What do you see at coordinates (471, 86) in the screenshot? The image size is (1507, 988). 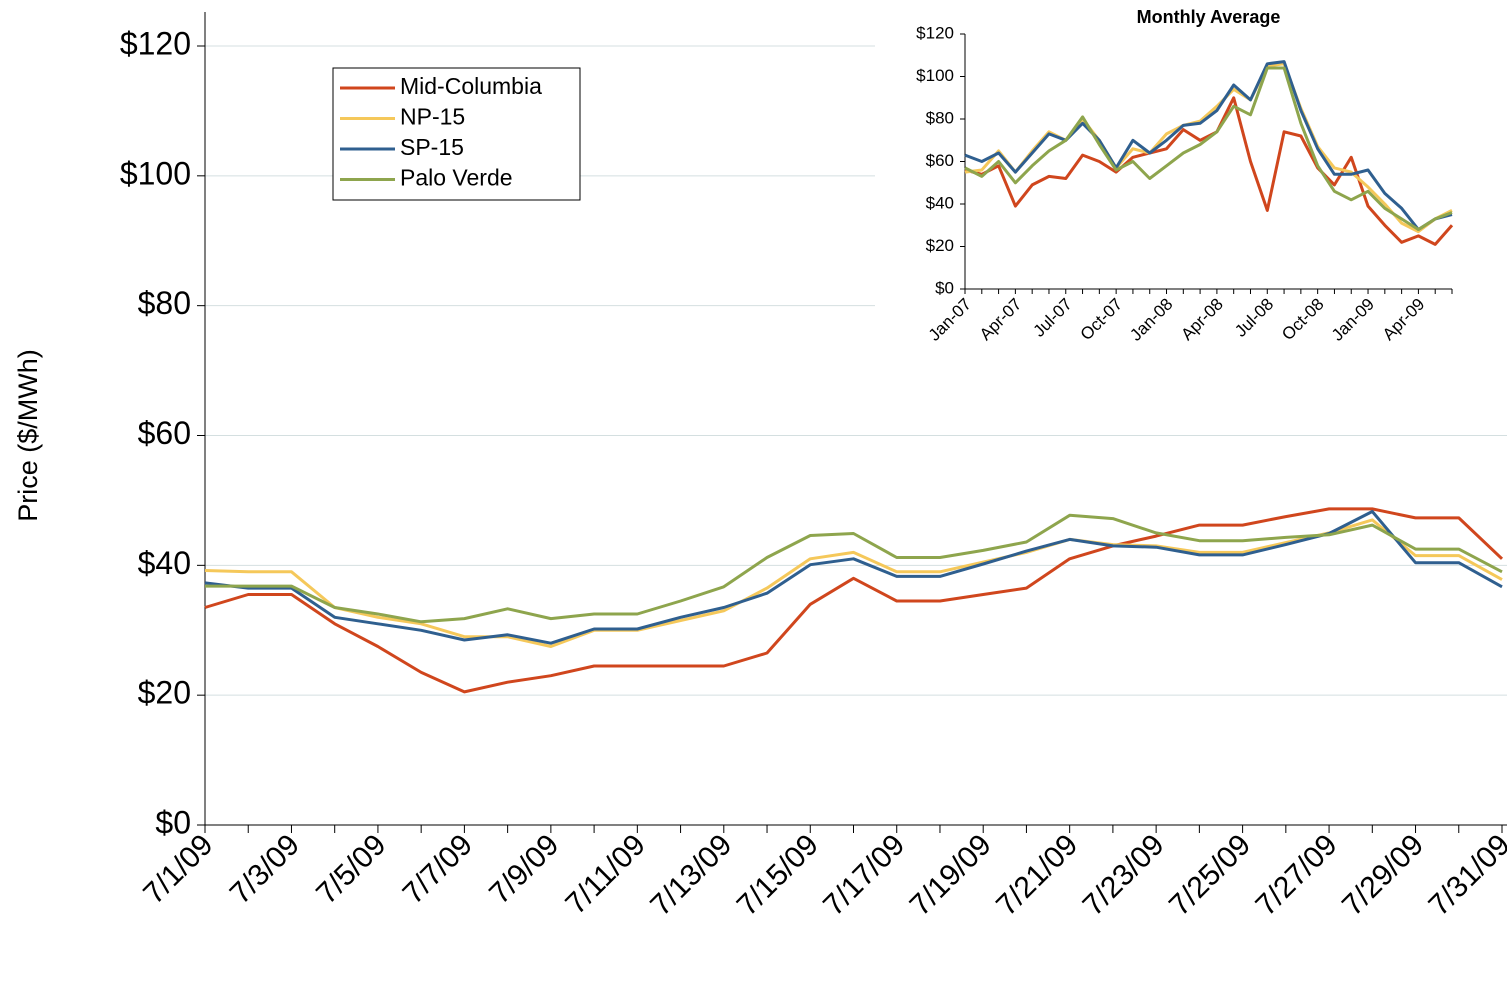 I see `legend-label: Mid-Columbia` at bounding box center [471, 86].